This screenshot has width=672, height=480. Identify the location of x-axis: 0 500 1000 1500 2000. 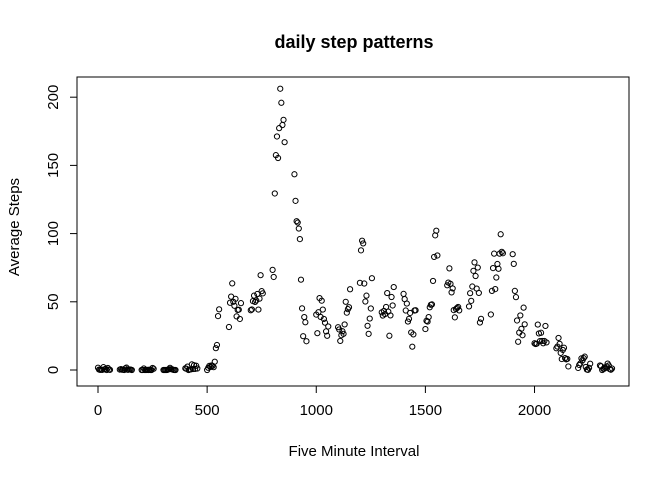
(322, 402).